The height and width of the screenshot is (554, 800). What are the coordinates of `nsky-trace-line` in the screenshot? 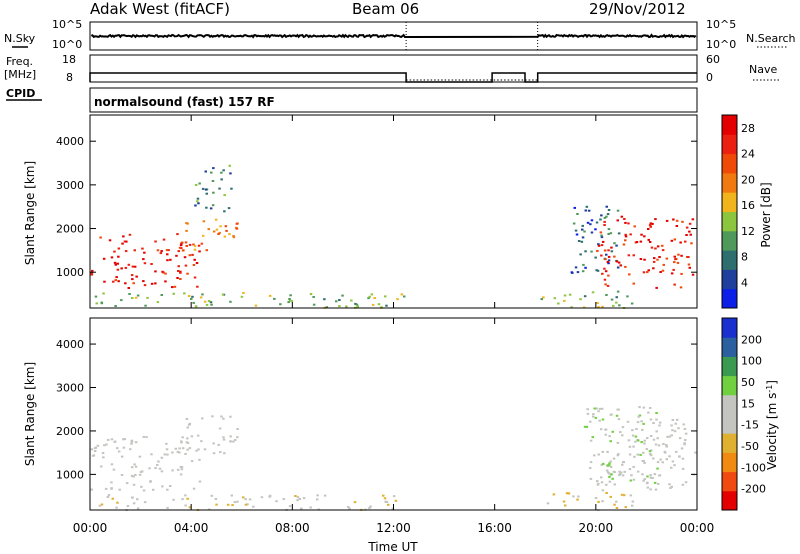 It's located at (393, 36).